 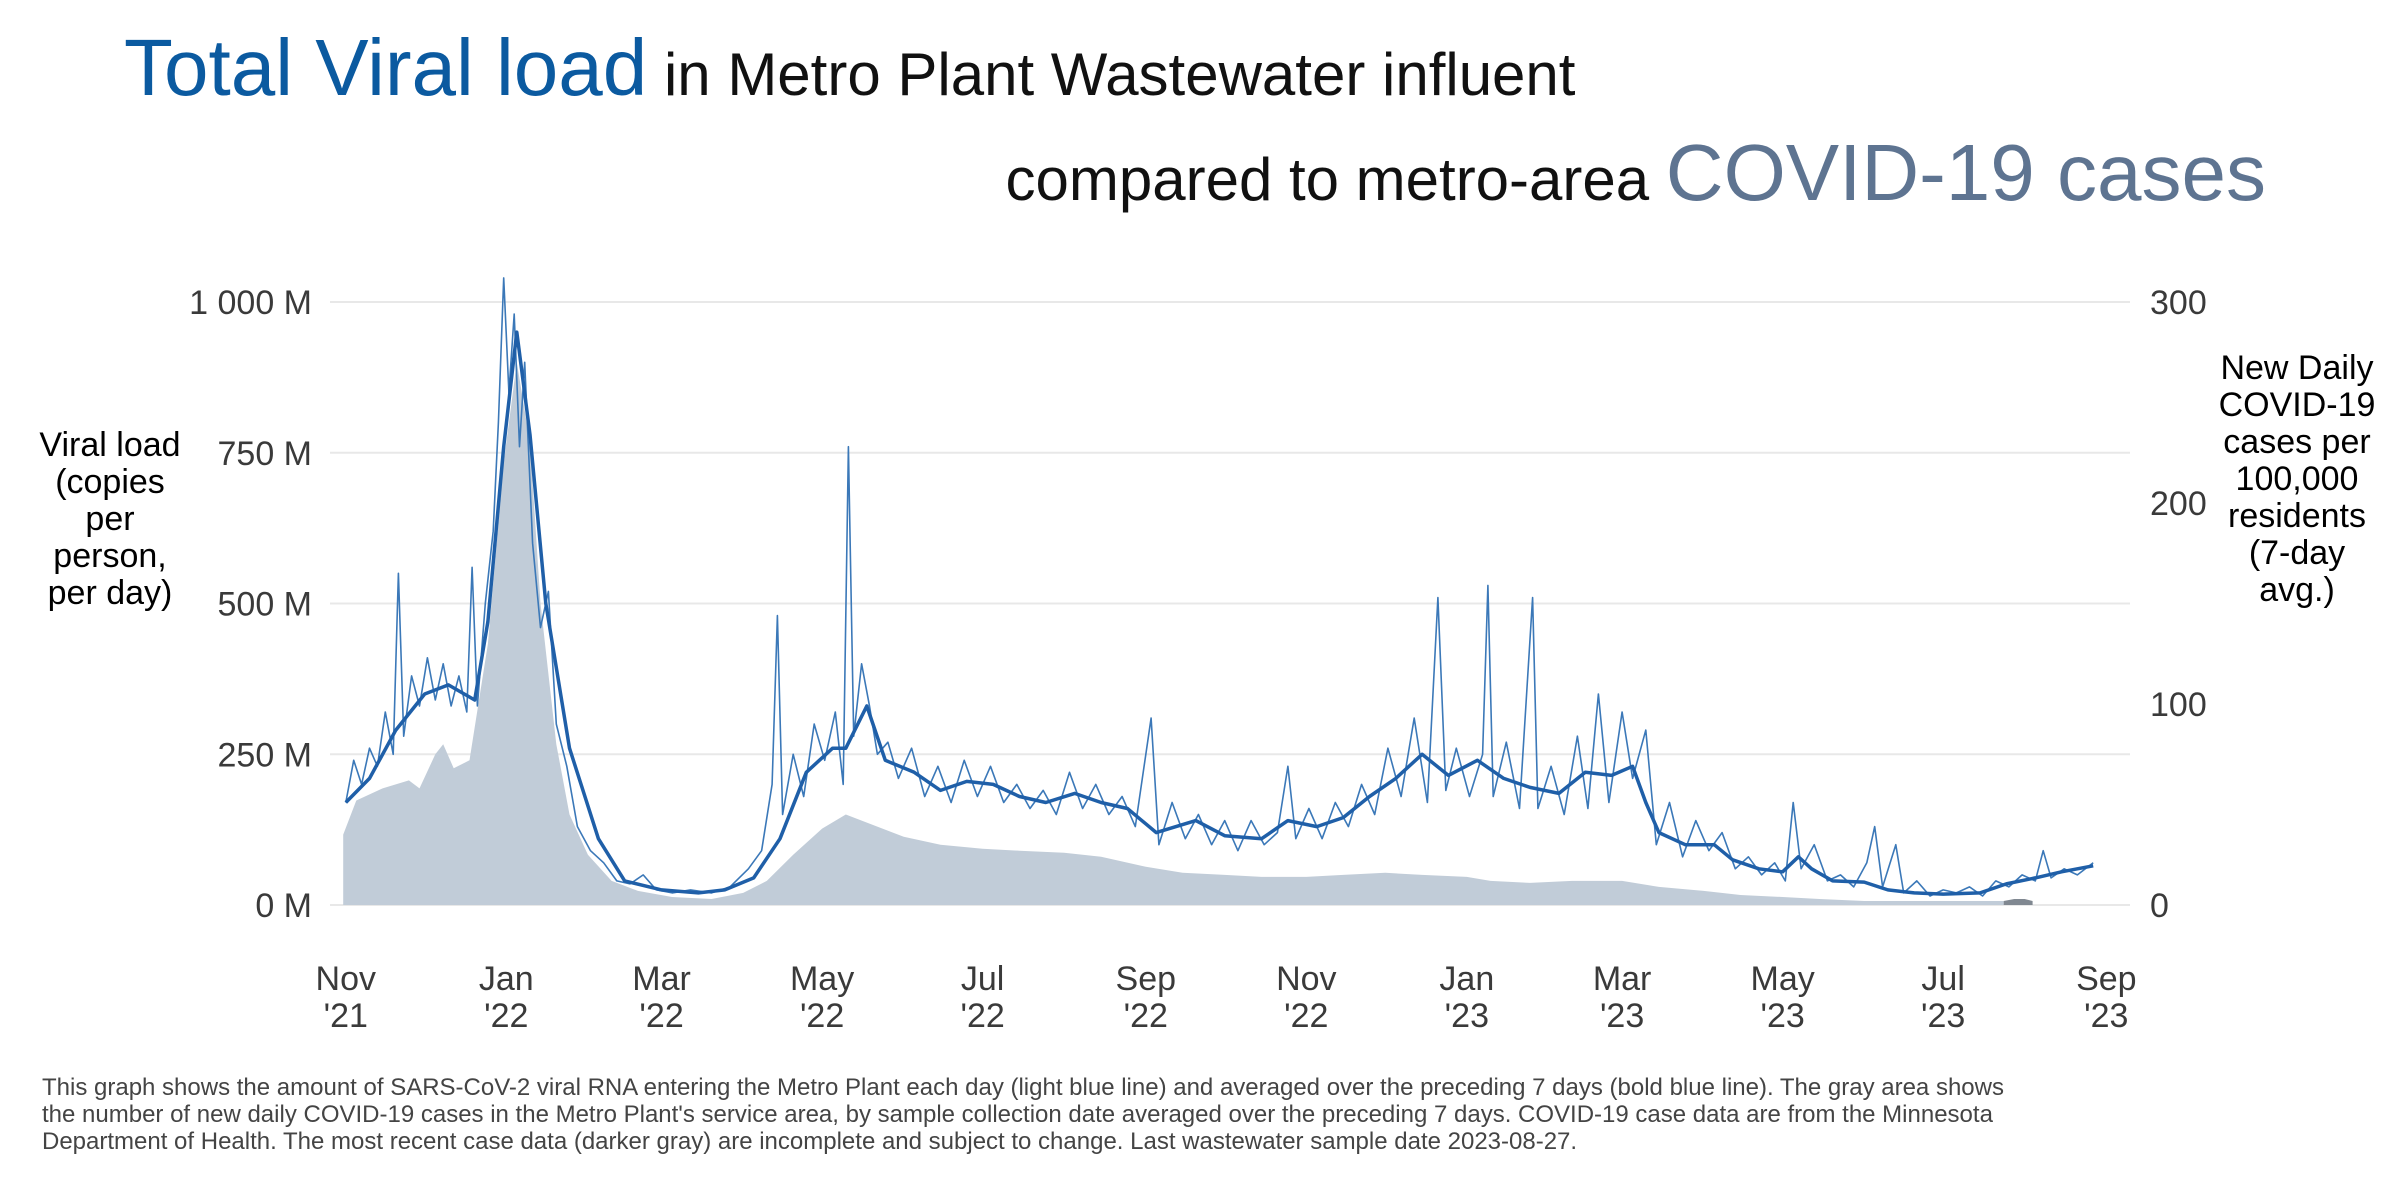 I want to click on y-right-title-line: avg.), so click(x=2297, y=590).